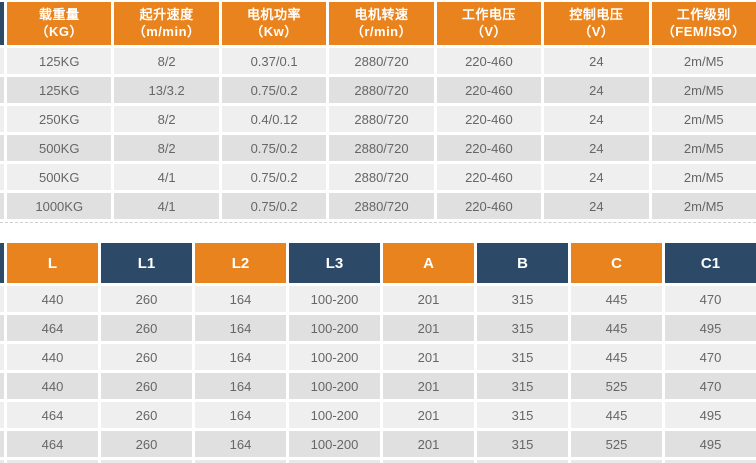 The image size is (756, 463). I want to click on dim-header-cell: B, so click(522, 263).